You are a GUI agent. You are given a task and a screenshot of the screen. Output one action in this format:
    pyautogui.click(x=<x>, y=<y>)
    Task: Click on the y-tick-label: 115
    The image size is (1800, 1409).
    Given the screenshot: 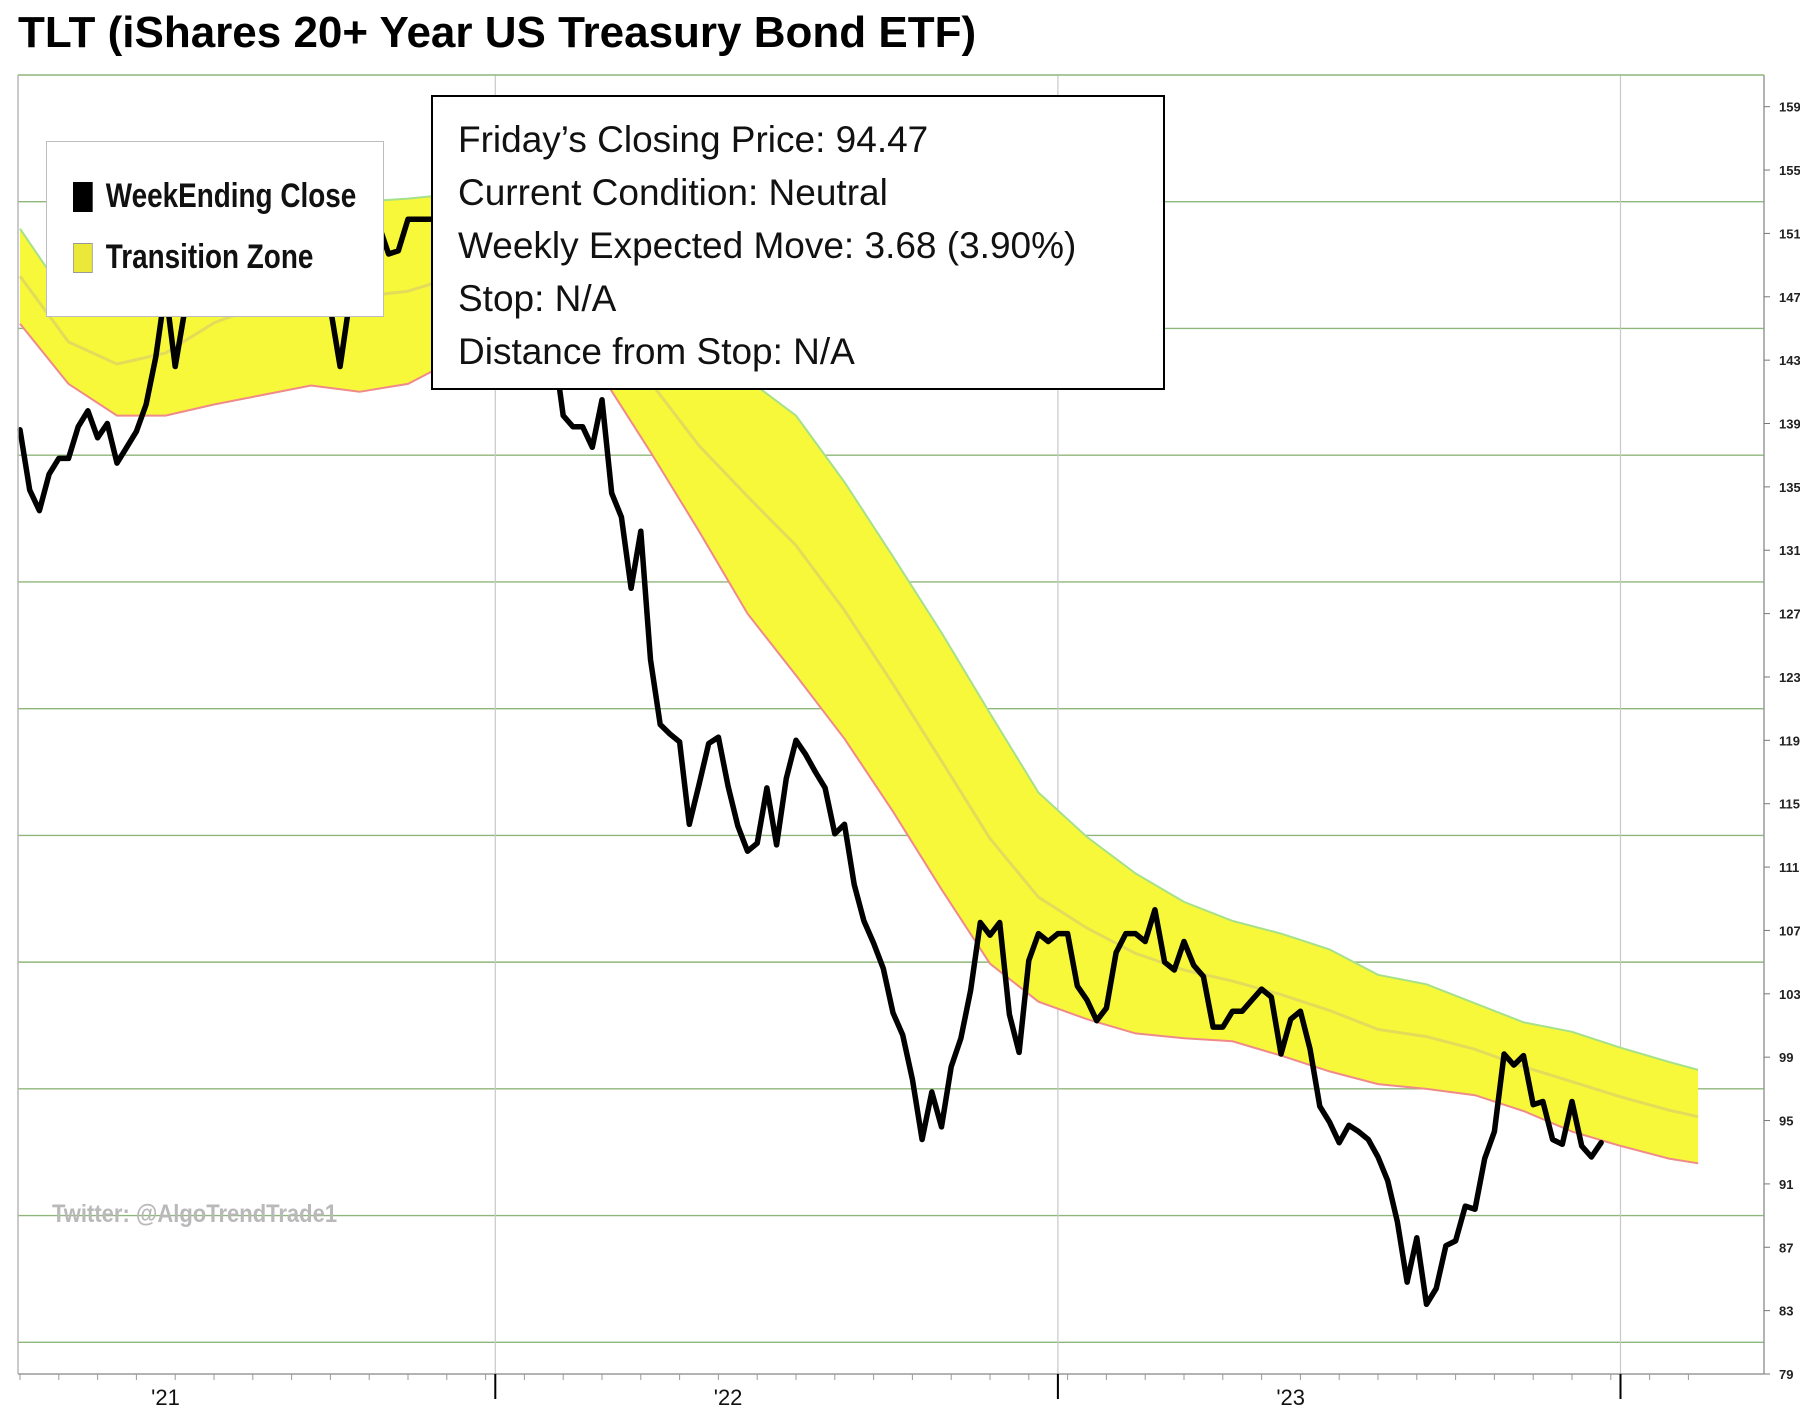 What is the action you would take?
    pyautogui.click(x=1789, y=804)
    